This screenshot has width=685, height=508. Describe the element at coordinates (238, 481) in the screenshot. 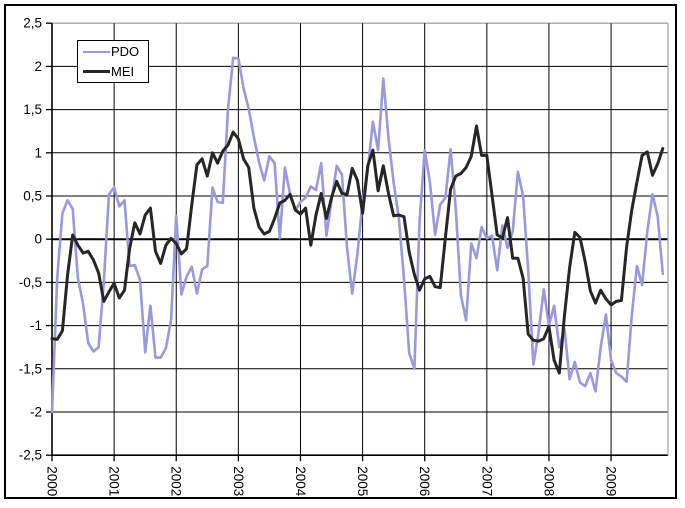

I see `x-tick-label: 2003` at that location.